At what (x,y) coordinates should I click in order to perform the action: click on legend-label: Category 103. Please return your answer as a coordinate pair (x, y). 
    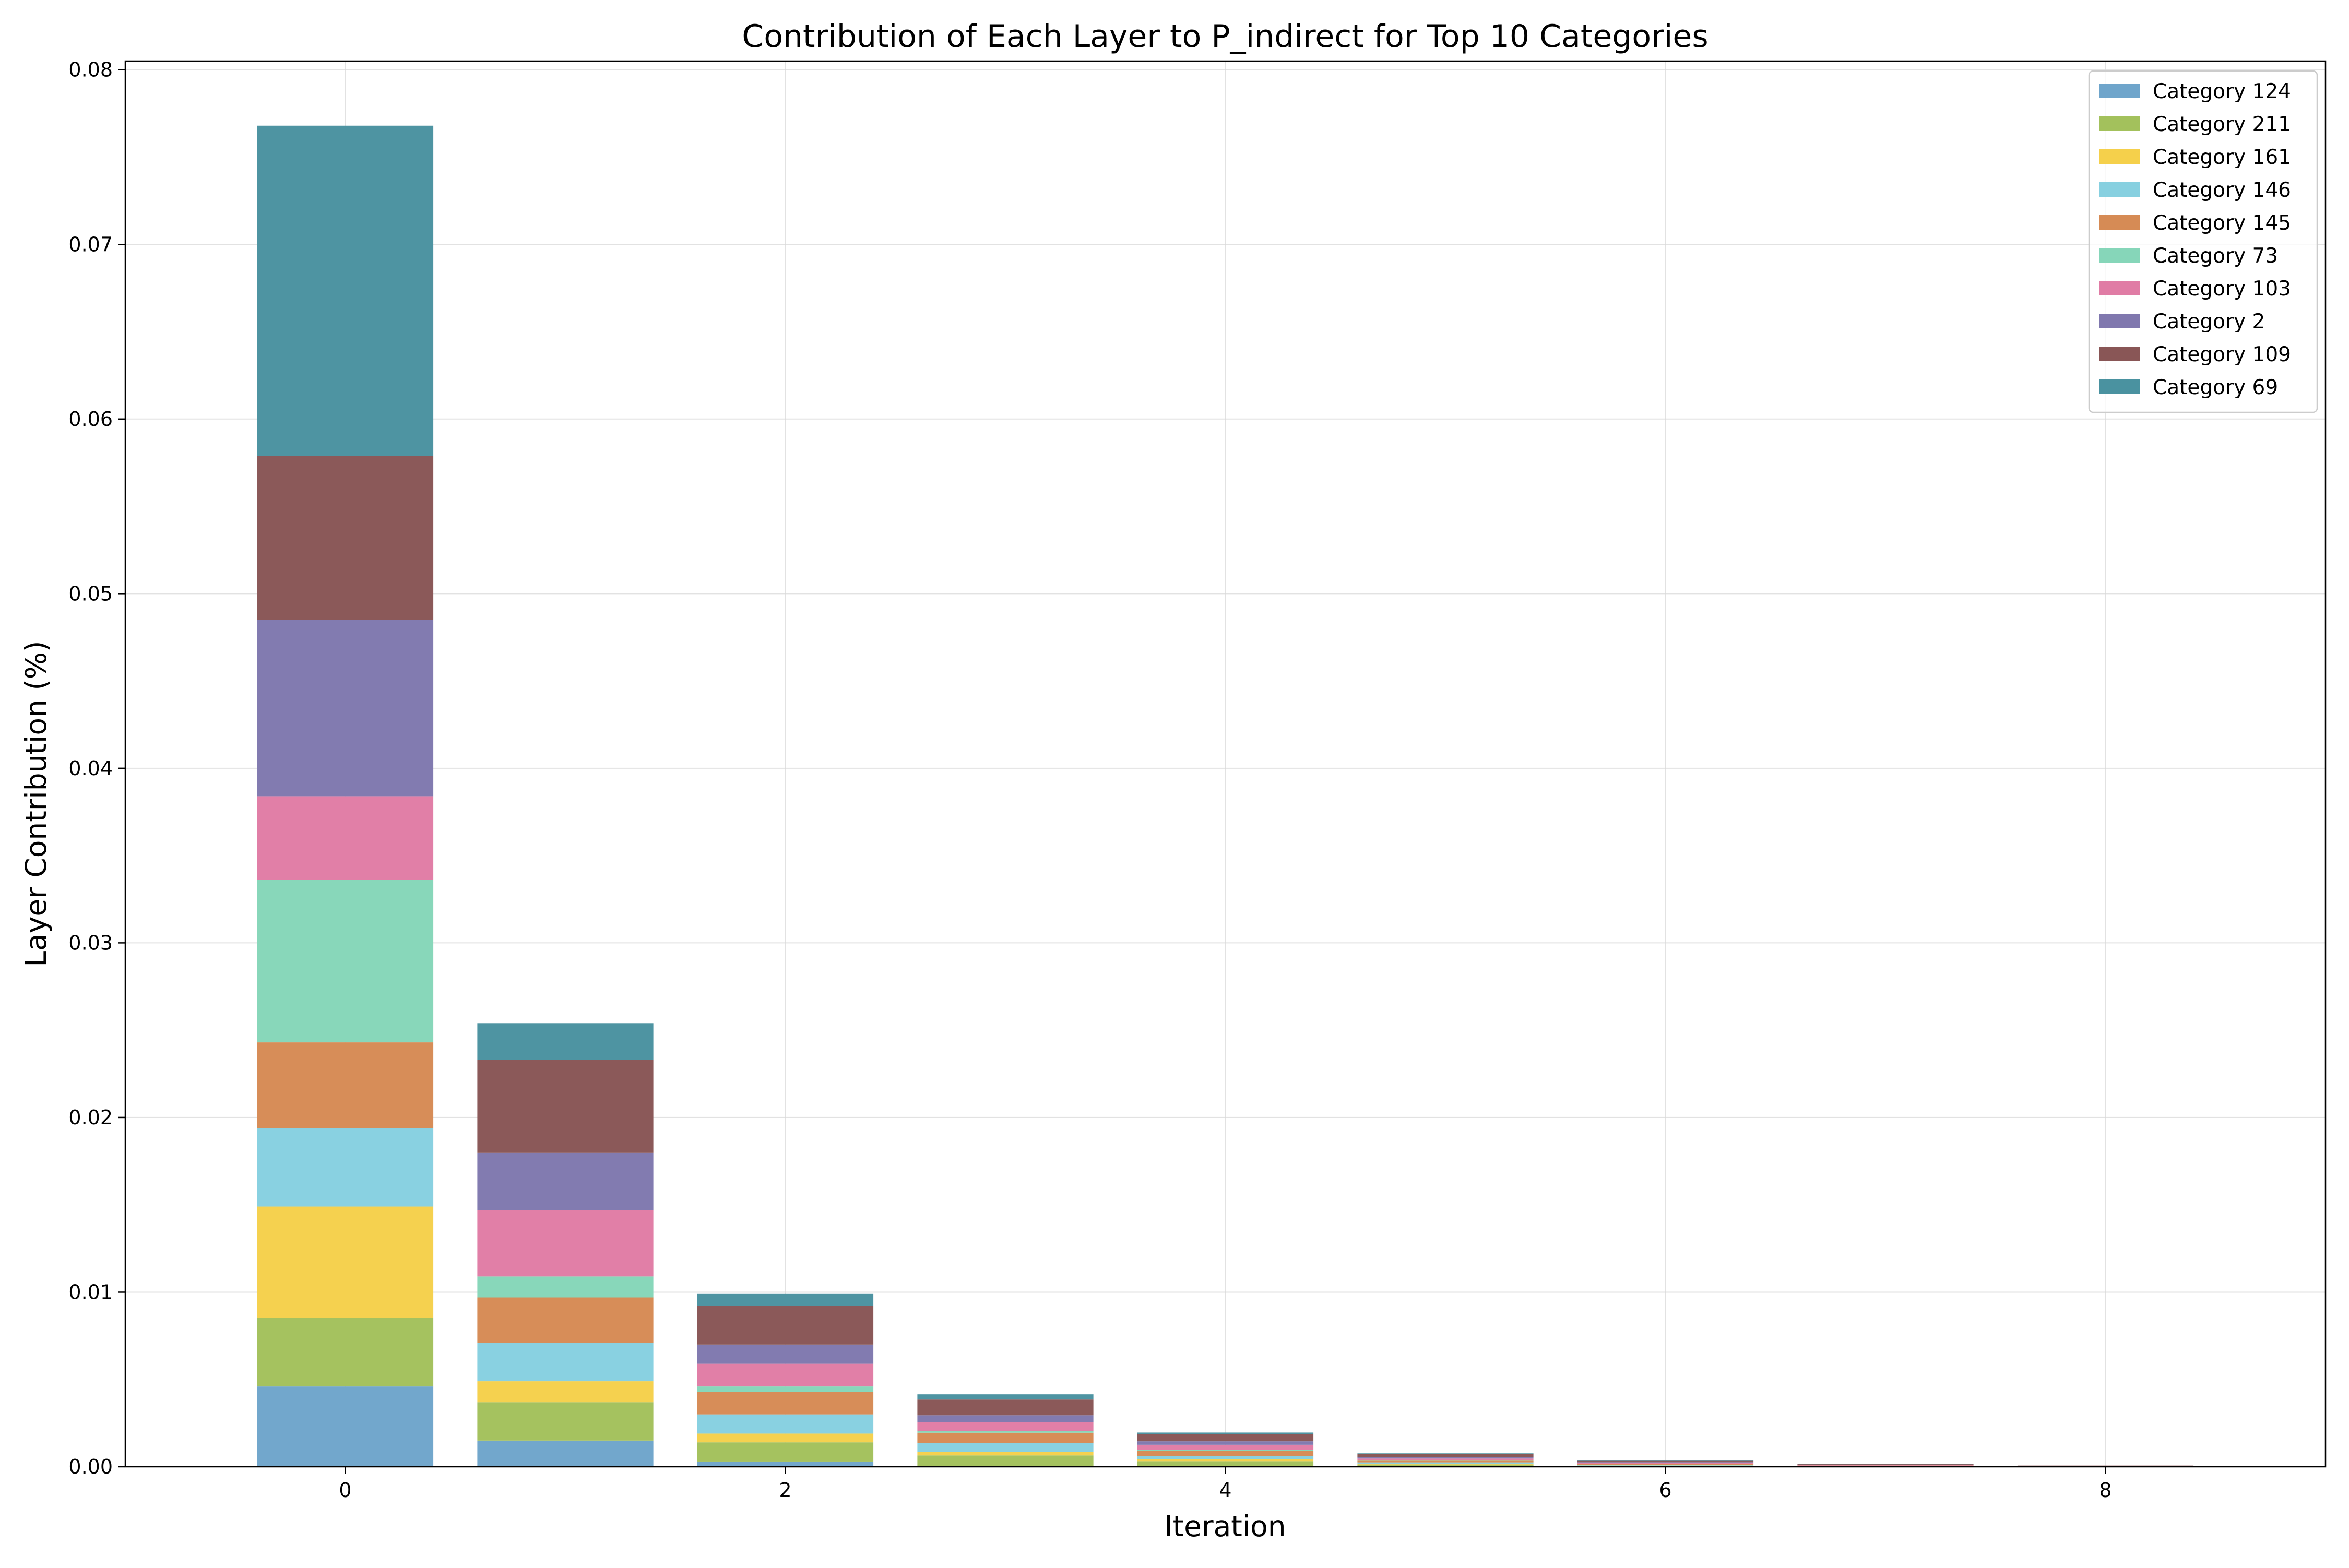
    Looking at the image, I should click on (2222, 289).